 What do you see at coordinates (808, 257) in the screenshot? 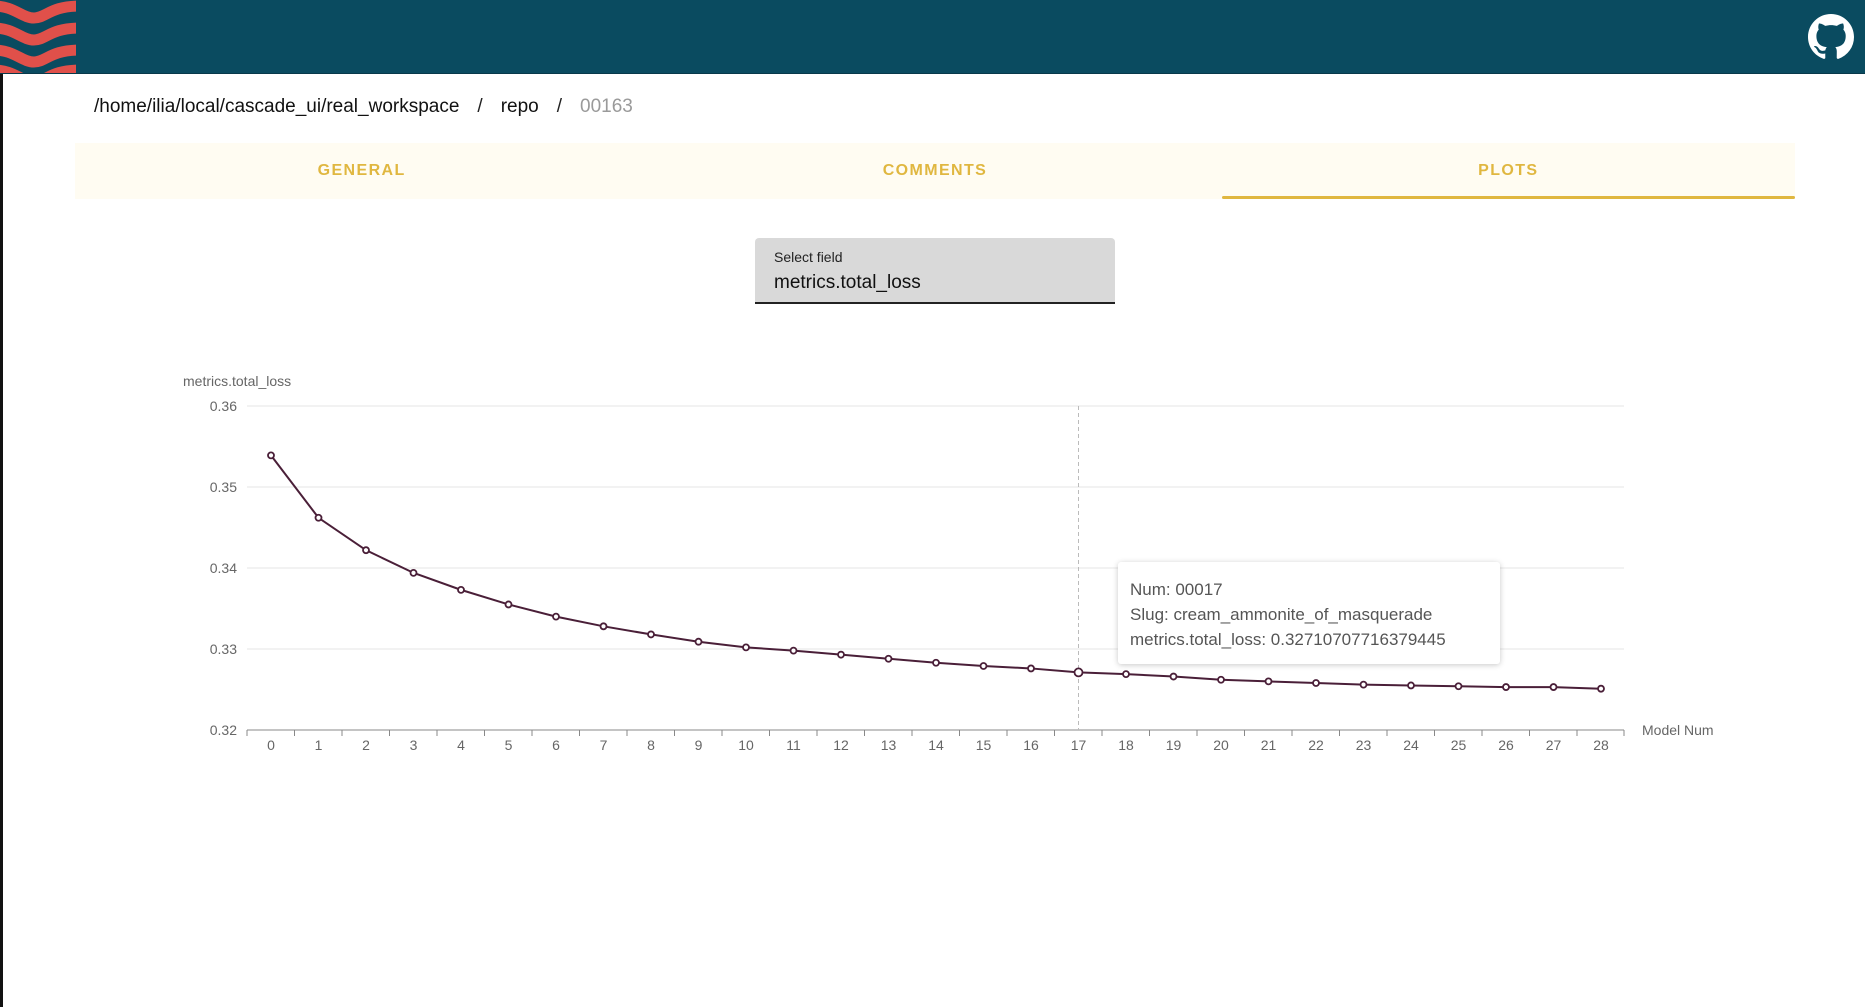
I see `field-select-label: Select field` at bounding box center [808, 257].